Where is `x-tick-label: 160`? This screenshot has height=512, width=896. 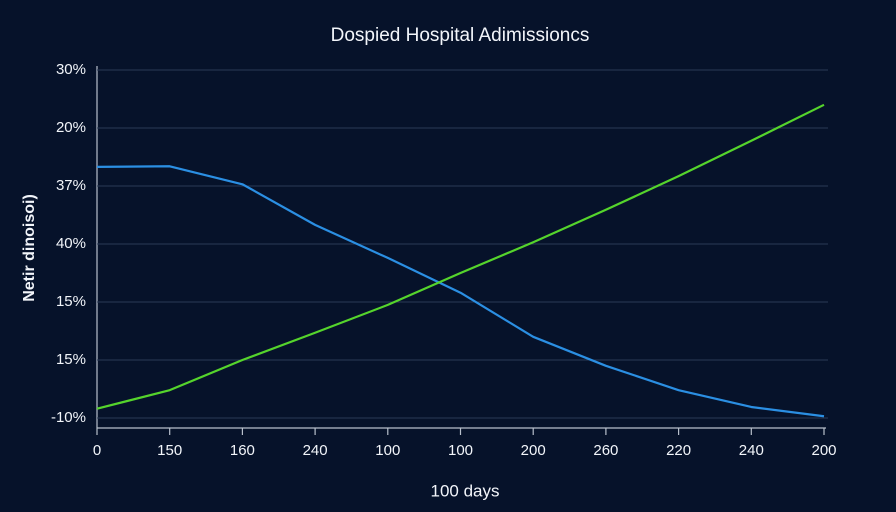 x-tick-label: 160 is located at coordinates (242, 450).